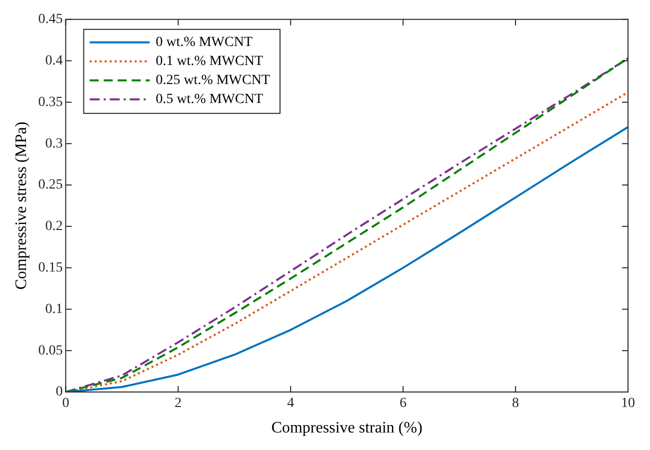  I want to click on x-tick-label: 4, so click(290, 404).